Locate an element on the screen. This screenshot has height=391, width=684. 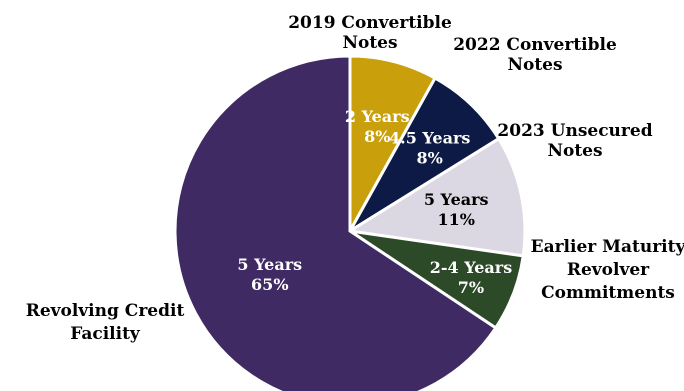
slice-data-label: 2-4 Years 7% is located at coordinates (471, 277).